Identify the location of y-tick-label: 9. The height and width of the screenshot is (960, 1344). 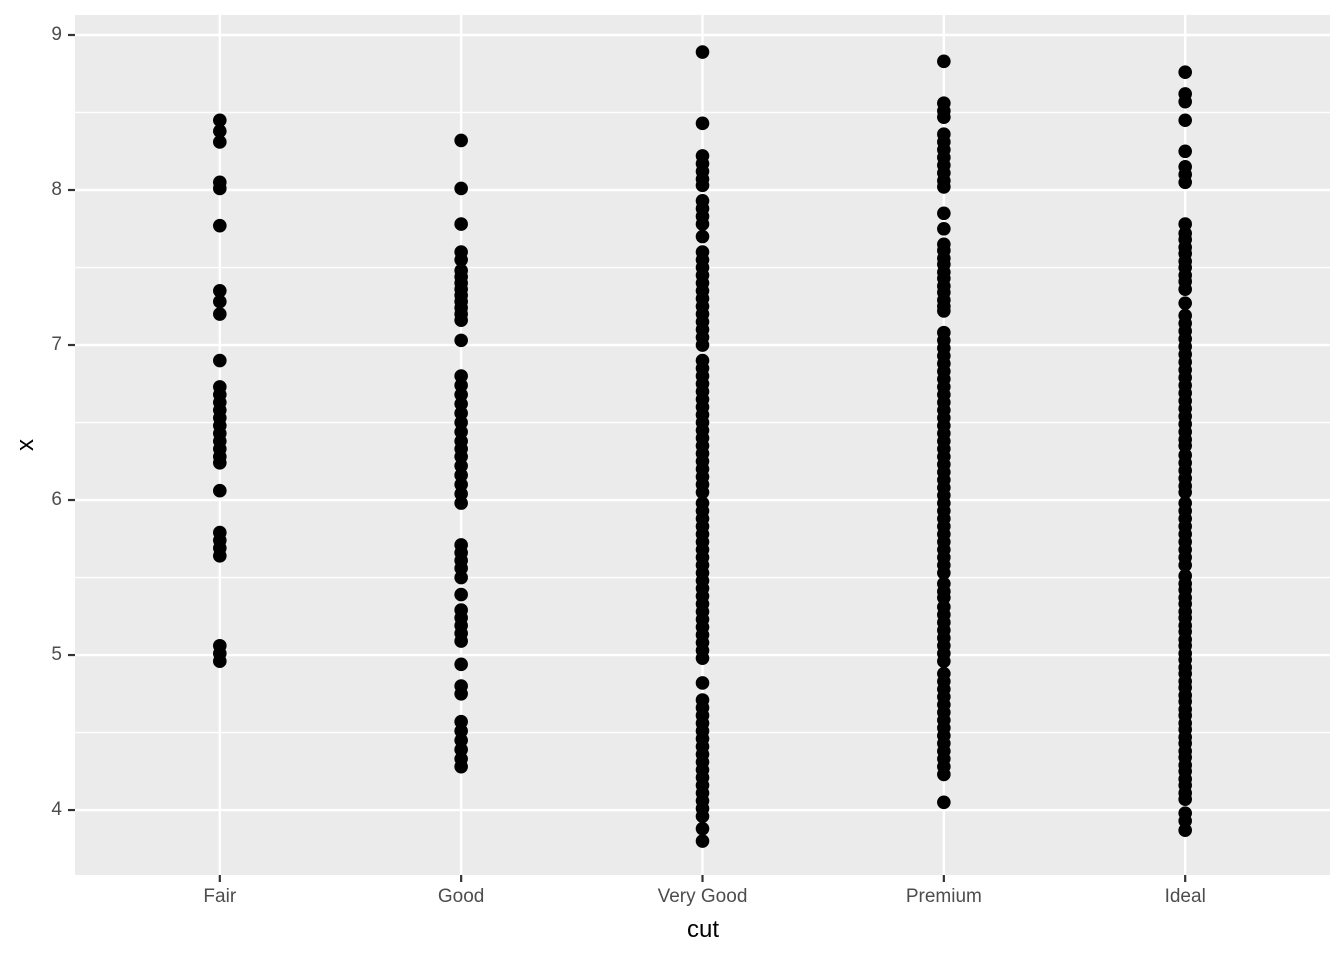
(56, 34).